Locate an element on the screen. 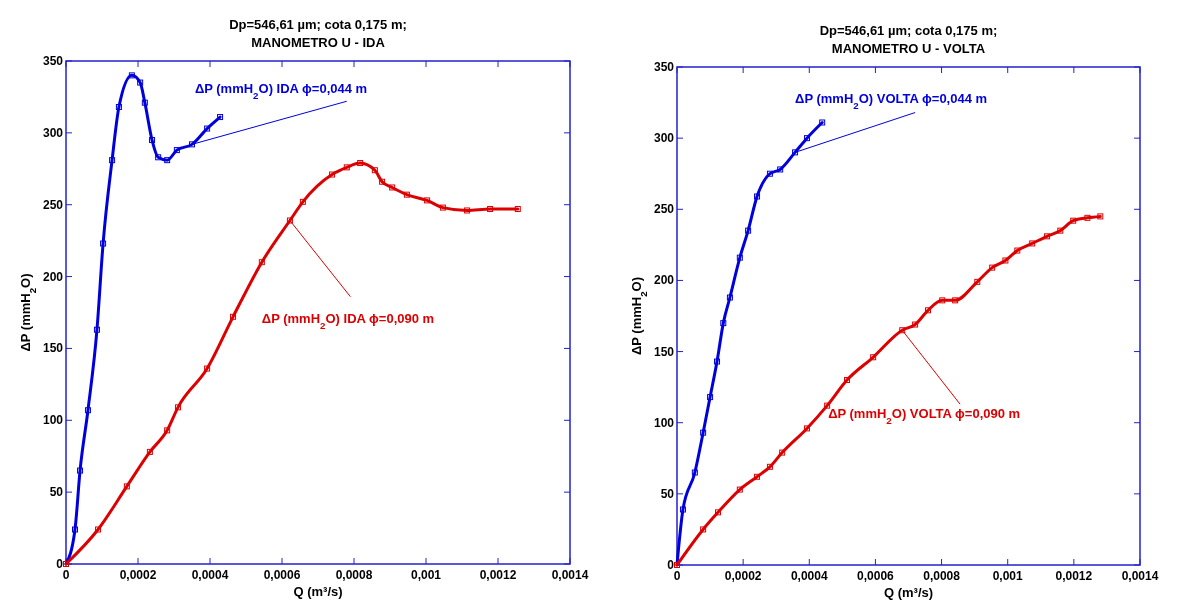  x-tick-label: 0,0012 is located at coordinates (498, 575).